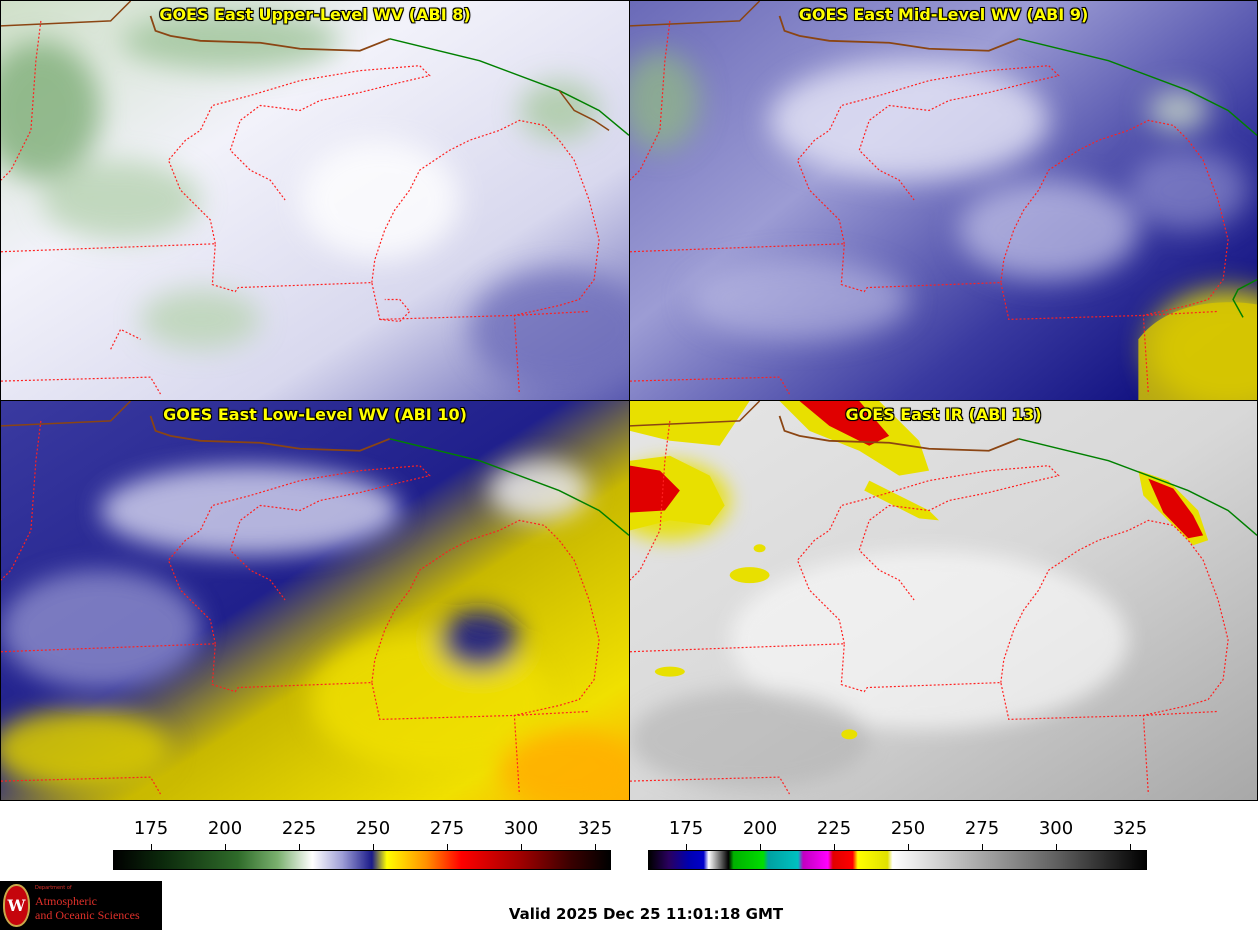 This screenshot has width=1258, height=930. Describe the element at coordinates (646, 914) in the screenshot. I see `valid-time: Valid 2025 Dec 25 11:01:18 GMT` at that location.